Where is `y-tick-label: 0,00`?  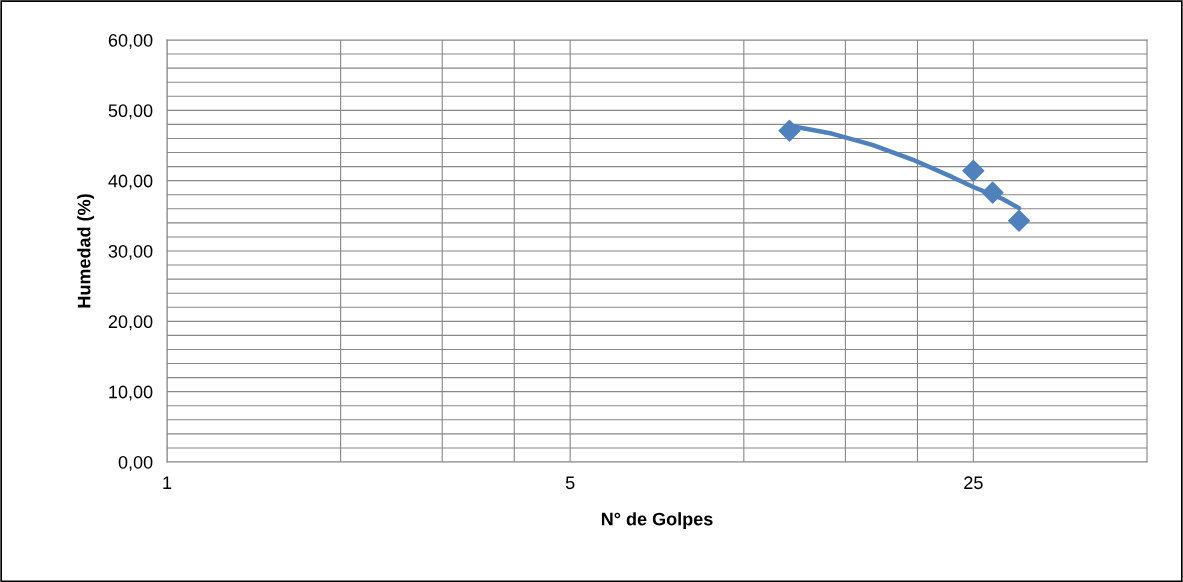
y-tick-label: 0,00 is located at coordinates (135, 463).